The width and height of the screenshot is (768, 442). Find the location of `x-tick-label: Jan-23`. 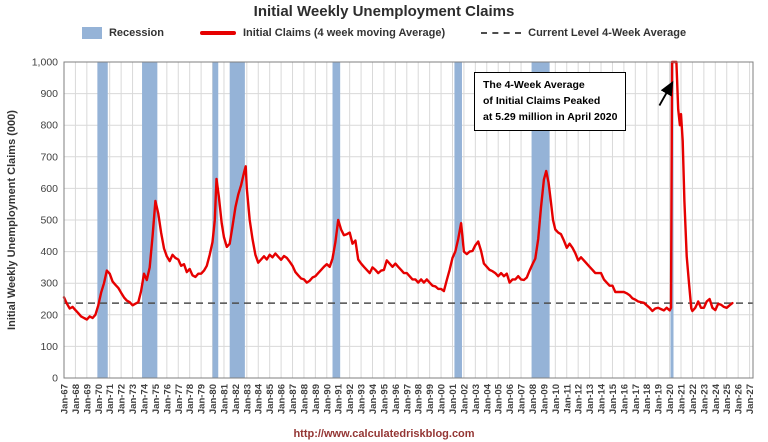

x-tick-label: Jan-23 is located at coordinates (704, 399).